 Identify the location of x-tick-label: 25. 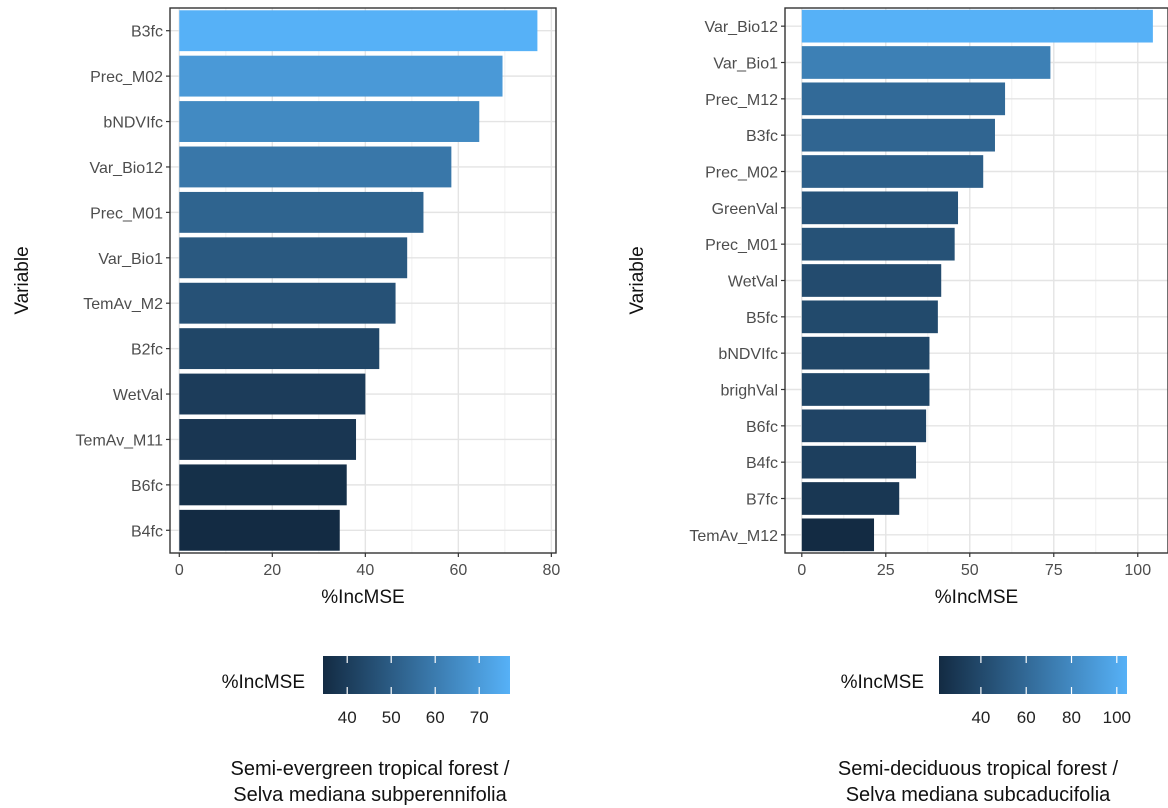
(886, 570).